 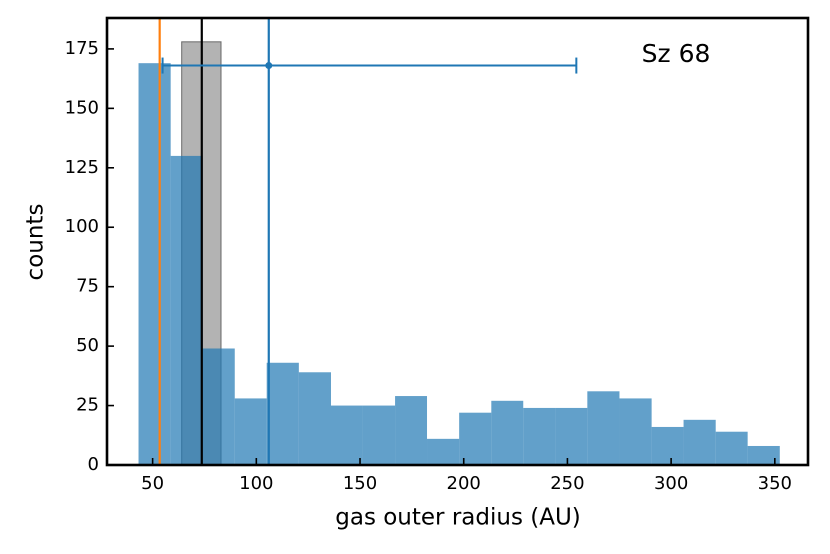 I want to click on y-tick-label: 150, so click(x=82, y=107).